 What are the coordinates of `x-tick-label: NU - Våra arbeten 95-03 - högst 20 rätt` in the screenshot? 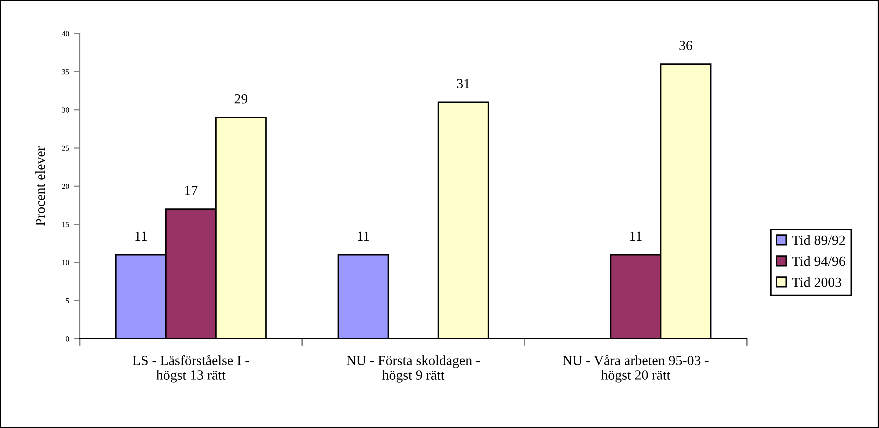 It's located at (636, 369).